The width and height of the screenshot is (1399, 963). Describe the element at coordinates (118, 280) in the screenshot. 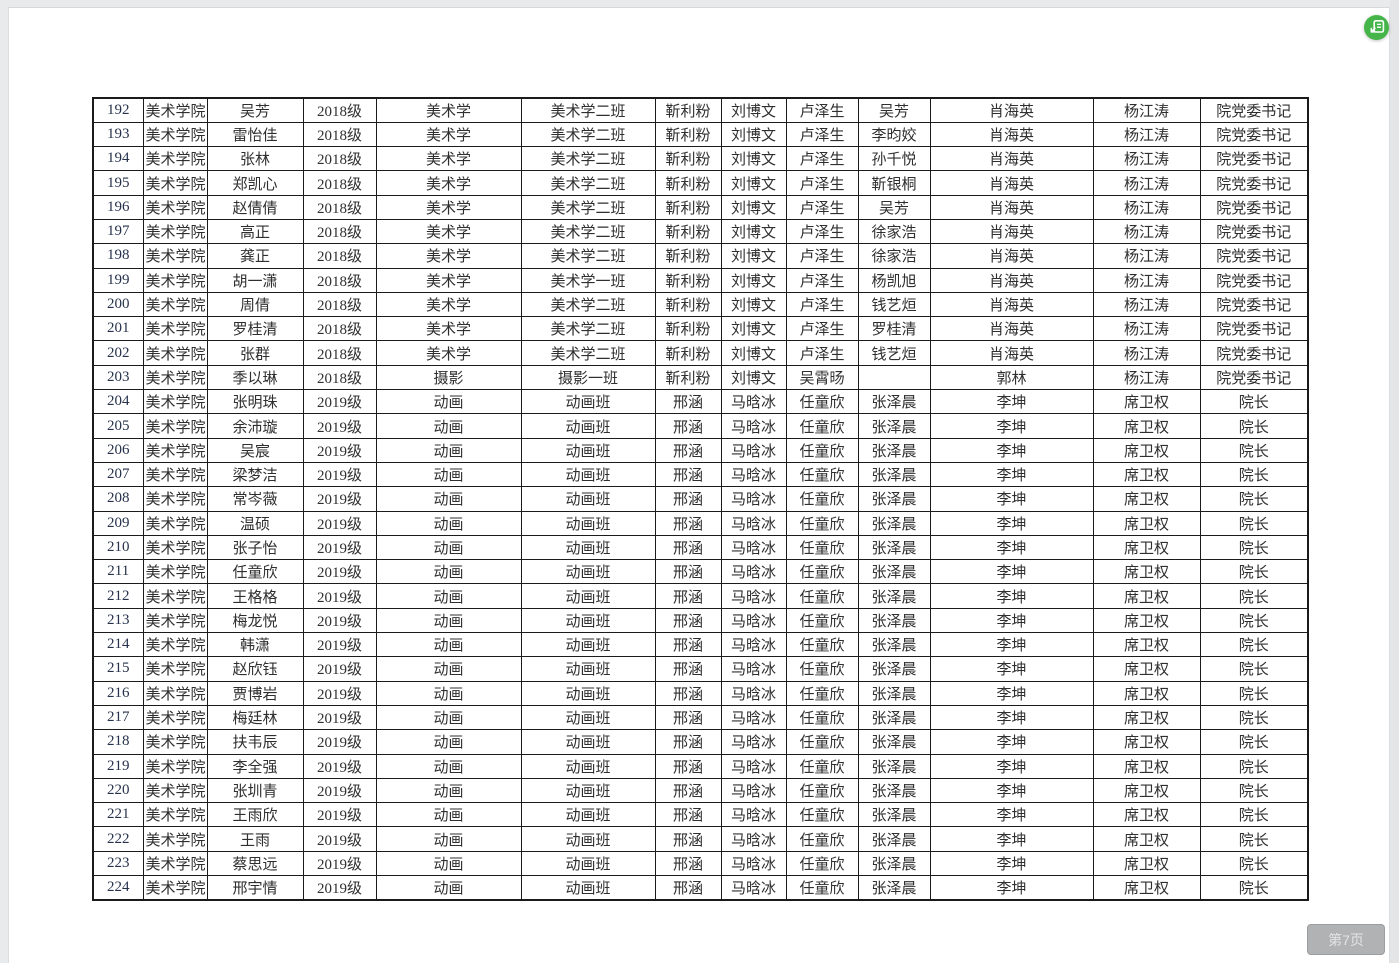

I see `row-number-cell: 199` at that location.